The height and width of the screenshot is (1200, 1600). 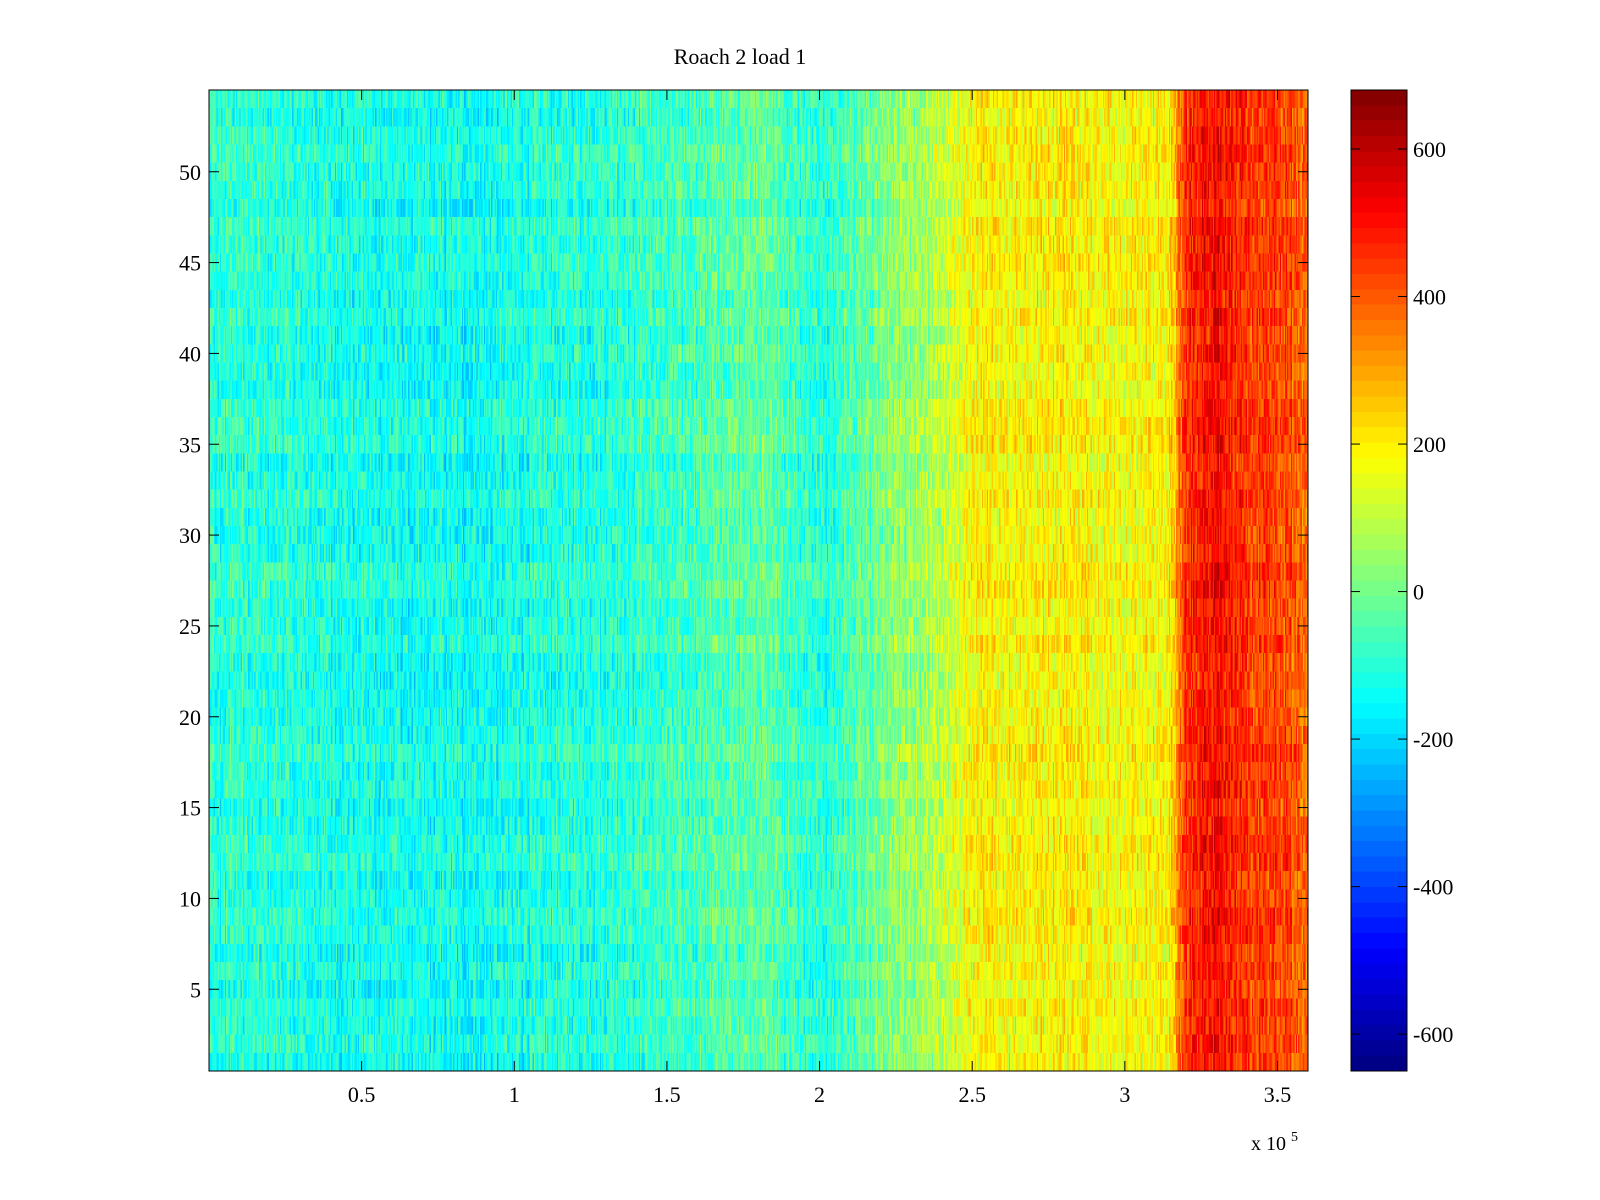 I want to click on colorbar-tick-label: 200, so click(x=1429, y=444).